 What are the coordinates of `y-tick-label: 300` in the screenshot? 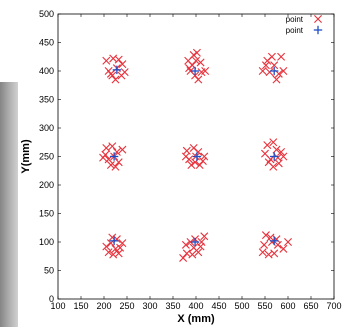 It's located at (46, 128).